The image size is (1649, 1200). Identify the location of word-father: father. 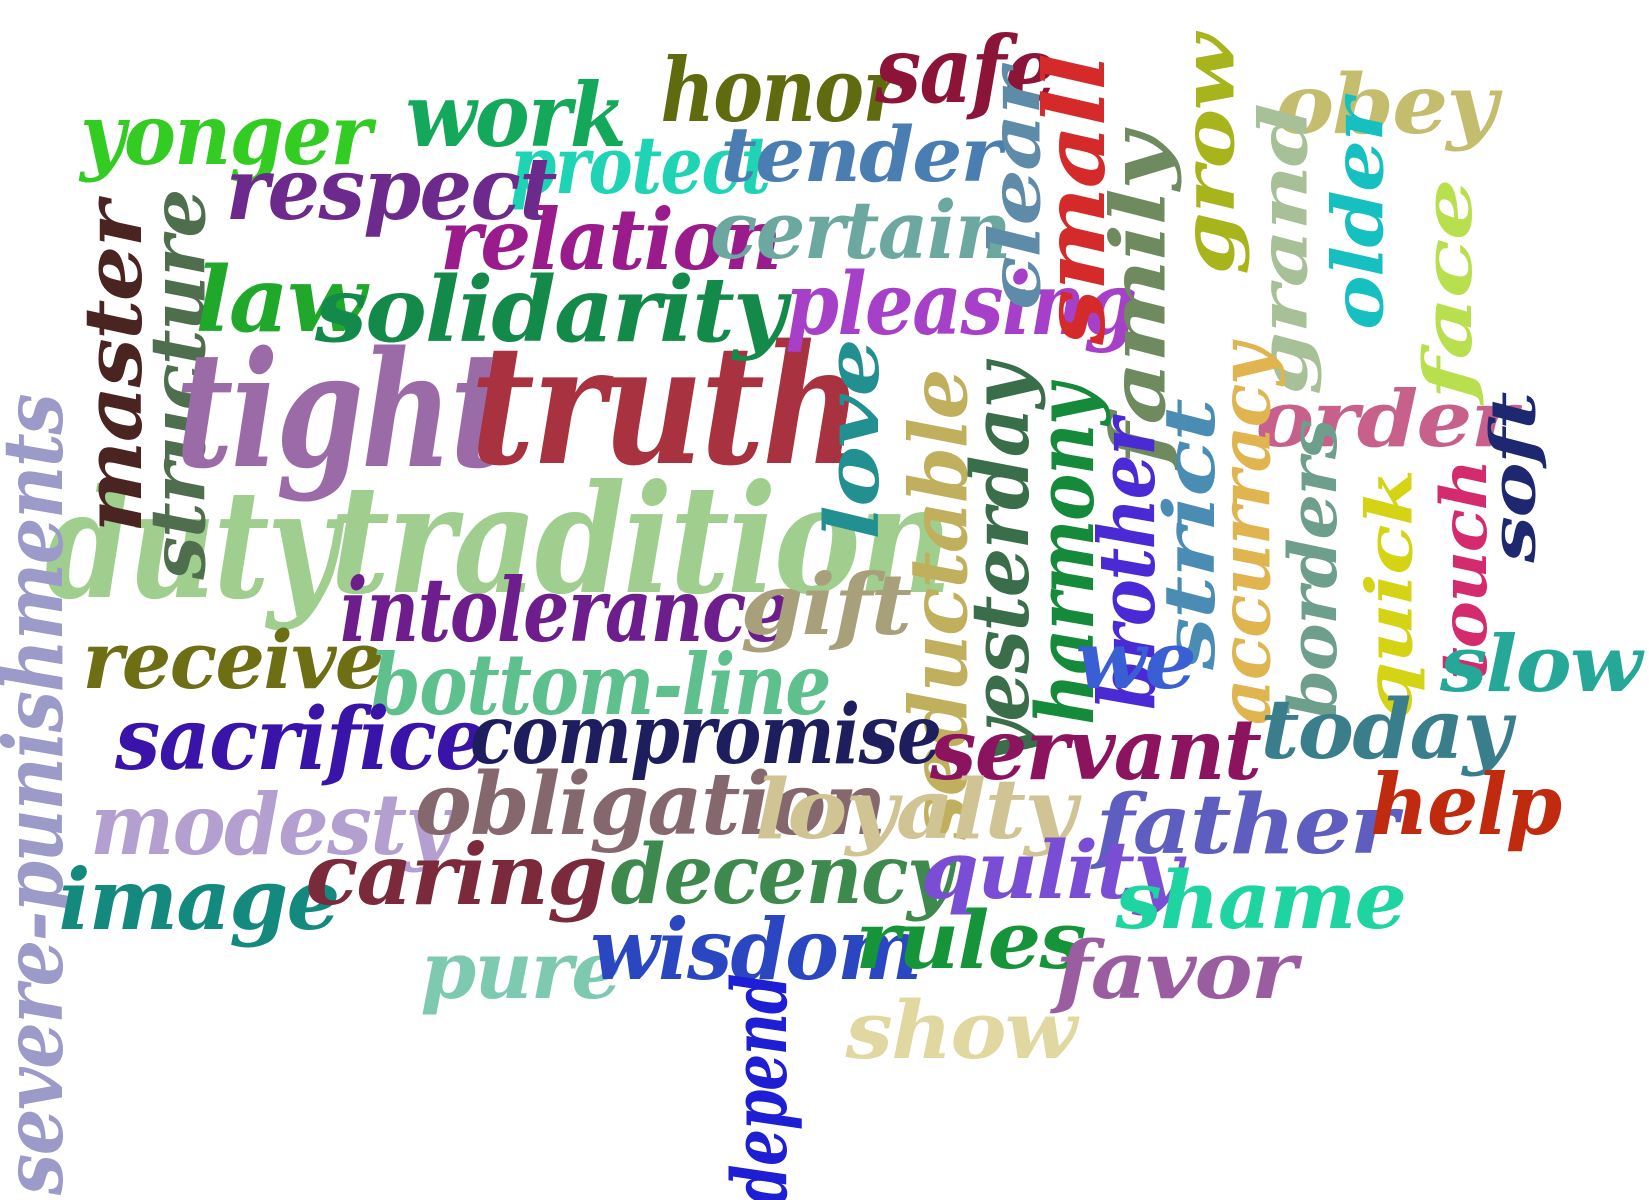
(1245, 825).